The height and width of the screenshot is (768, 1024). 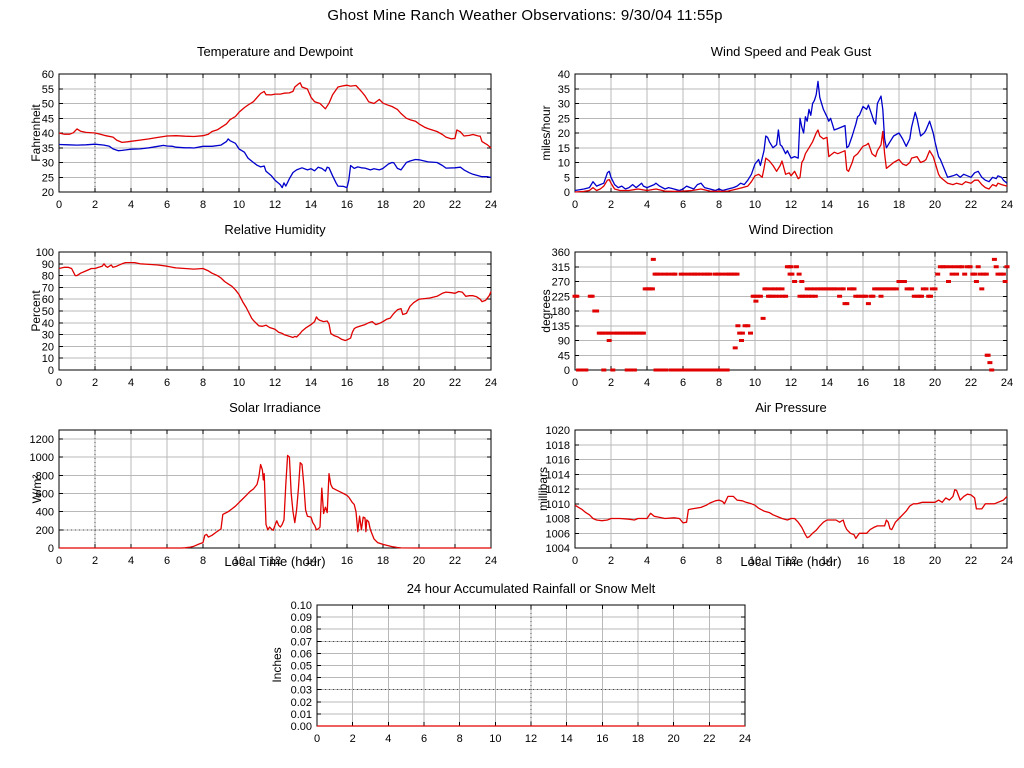 I want to click on y-tick-labels: 20 25 30 35 40 45 50 55 60, so click(x=48, y=134).